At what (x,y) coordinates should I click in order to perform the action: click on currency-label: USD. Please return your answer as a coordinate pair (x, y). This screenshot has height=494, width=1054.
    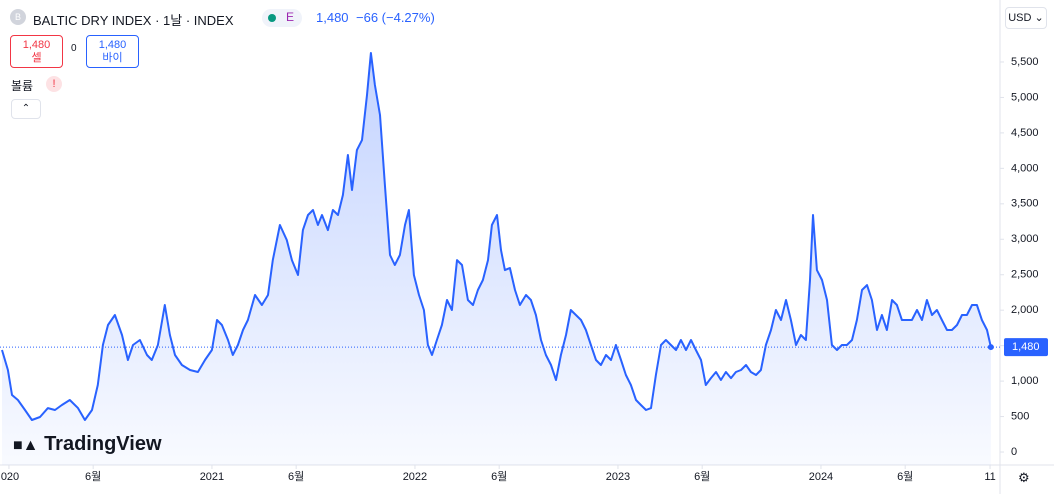
    Looking at the image, I should click on (1020, 18).